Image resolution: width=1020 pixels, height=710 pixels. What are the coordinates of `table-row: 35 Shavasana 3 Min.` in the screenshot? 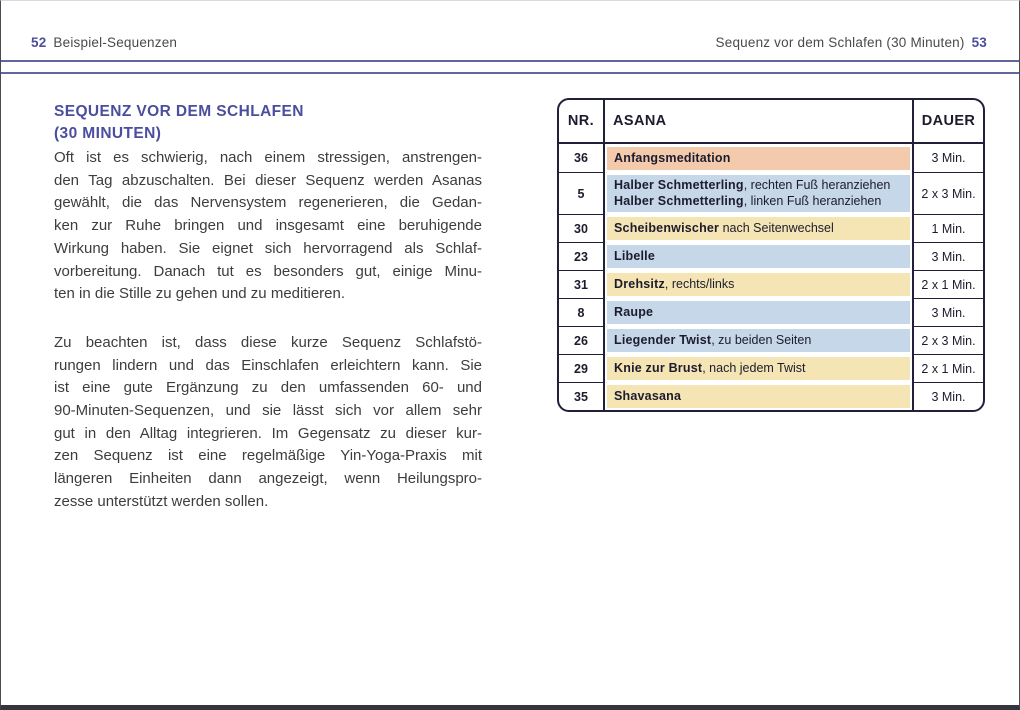 It's located at (771, 396).